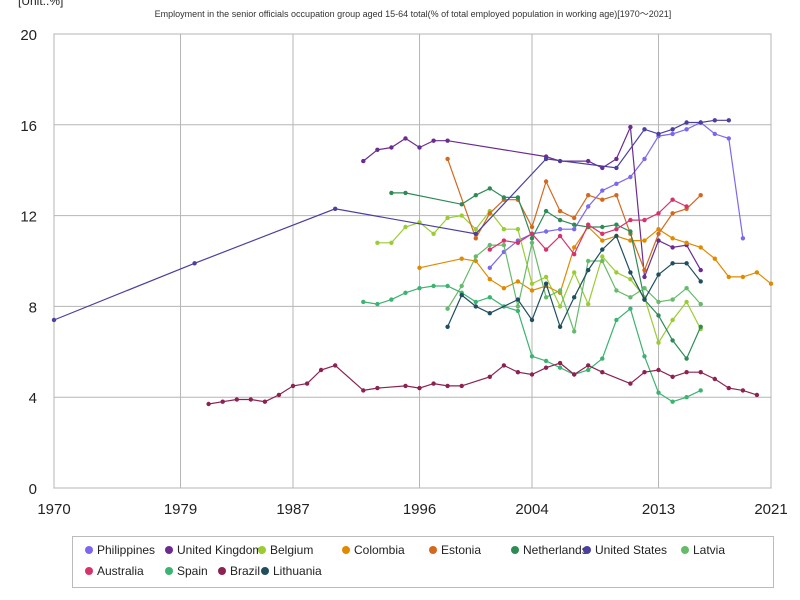  Describe the element at coordinates (114, 571) in the screenshot. I see `legend-item-australia: Australia` at that location.